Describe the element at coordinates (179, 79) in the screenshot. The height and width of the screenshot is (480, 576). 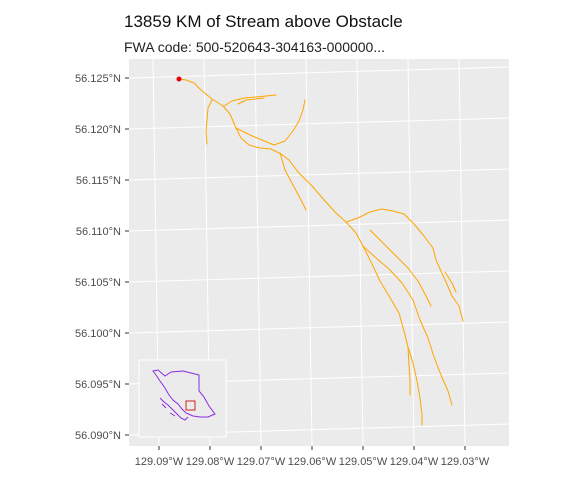
I see `obstacle-marker` at that location.